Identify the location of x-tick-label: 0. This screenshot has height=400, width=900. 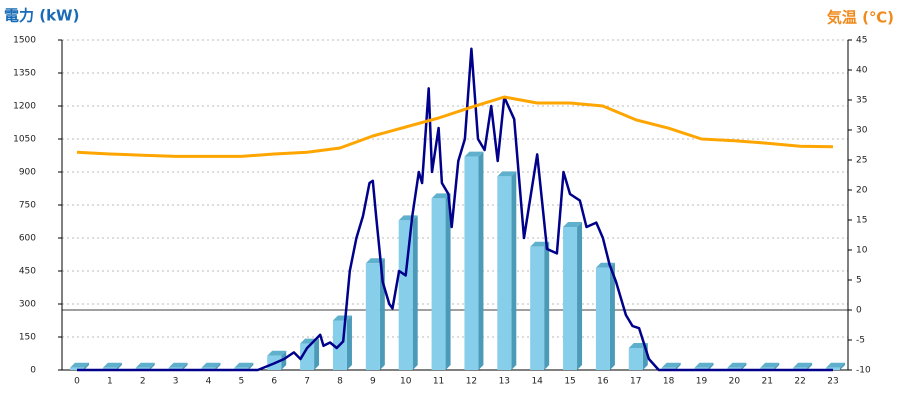
(77, 382).